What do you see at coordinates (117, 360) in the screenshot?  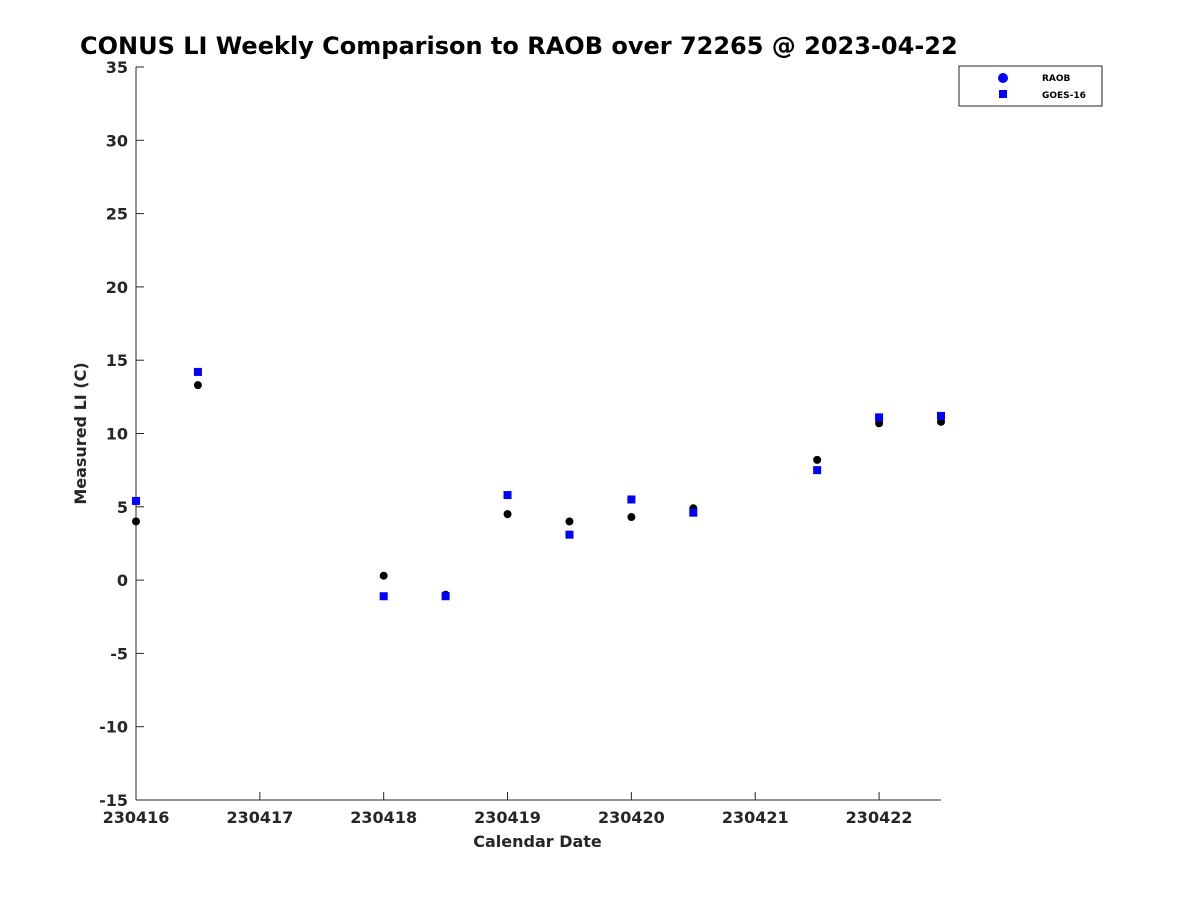 I see `y-tick-label: 15` at bounding box center [117, 360].